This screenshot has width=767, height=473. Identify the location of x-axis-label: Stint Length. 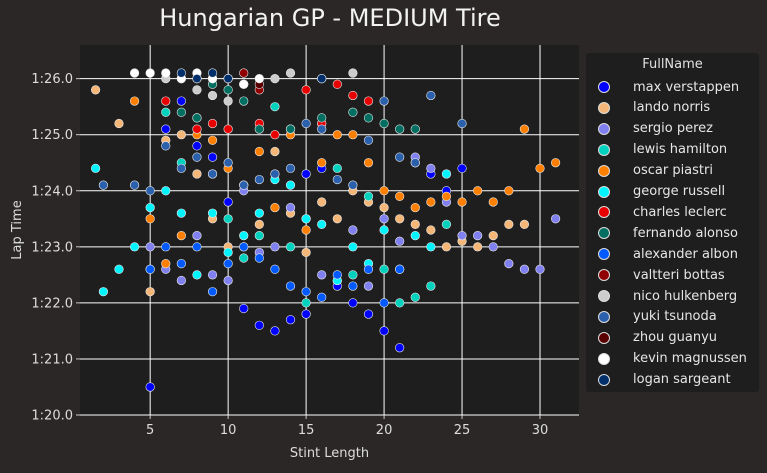
(329, 453).